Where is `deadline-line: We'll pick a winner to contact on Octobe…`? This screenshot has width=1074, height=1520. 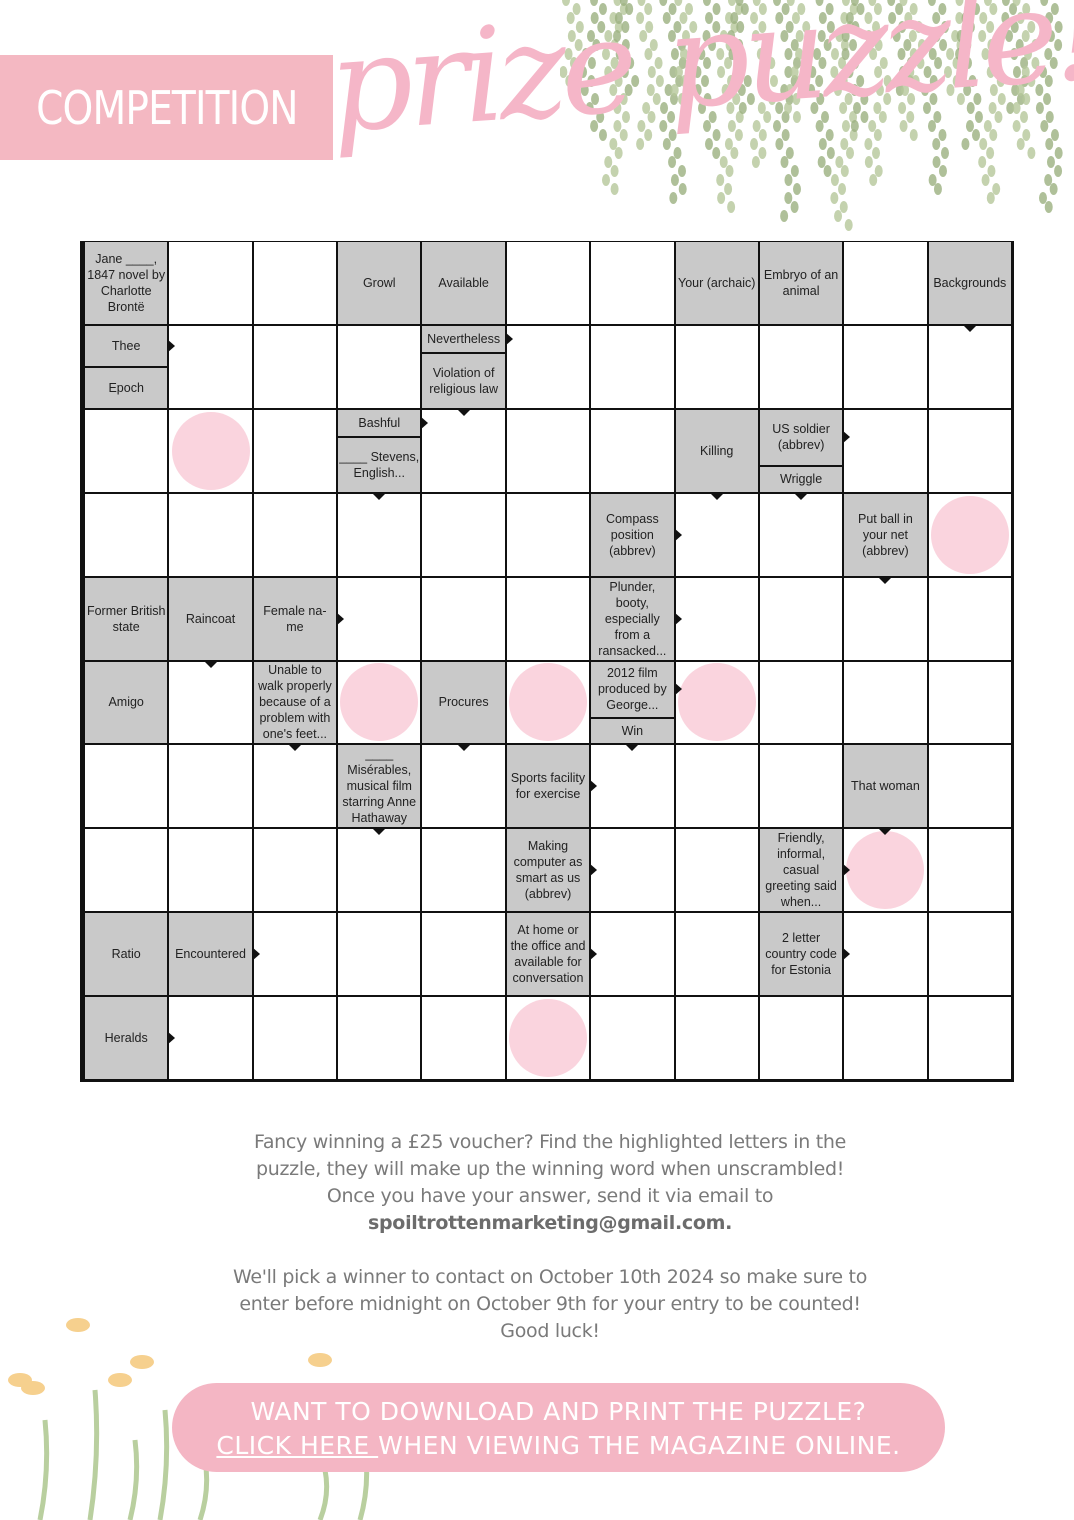
deadline-line: We'll pick a winner to contact on Octobe… is located at coordinates (550, 1277).